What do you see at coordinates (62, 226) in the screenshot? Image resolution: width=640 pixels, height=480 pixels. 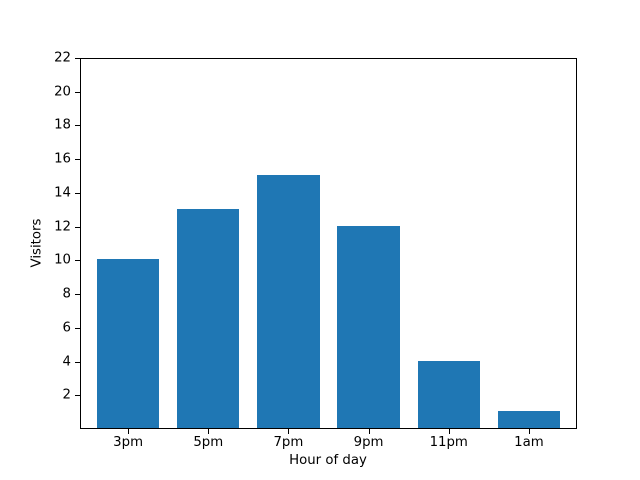 I see `y-tick-label: 12` at bounding box center [62, 226].